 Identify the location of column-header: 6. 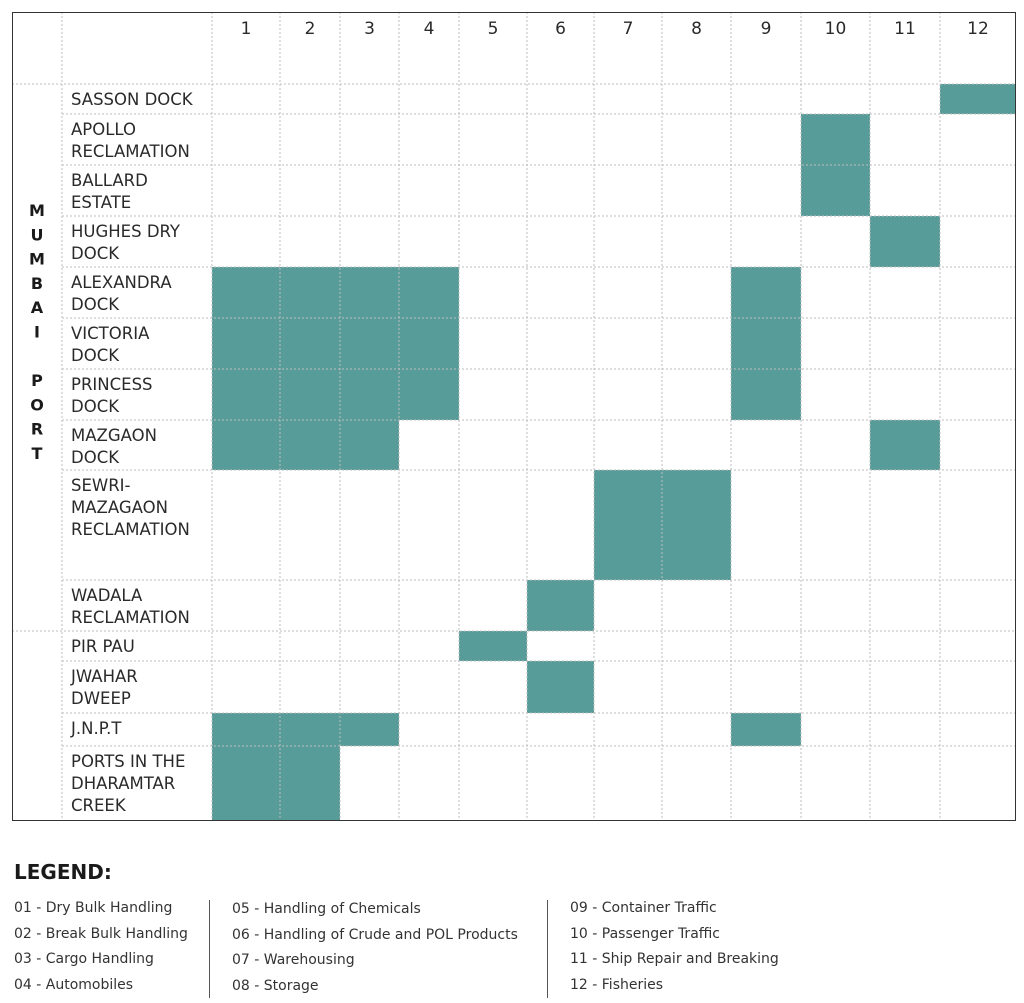
(560, 29).